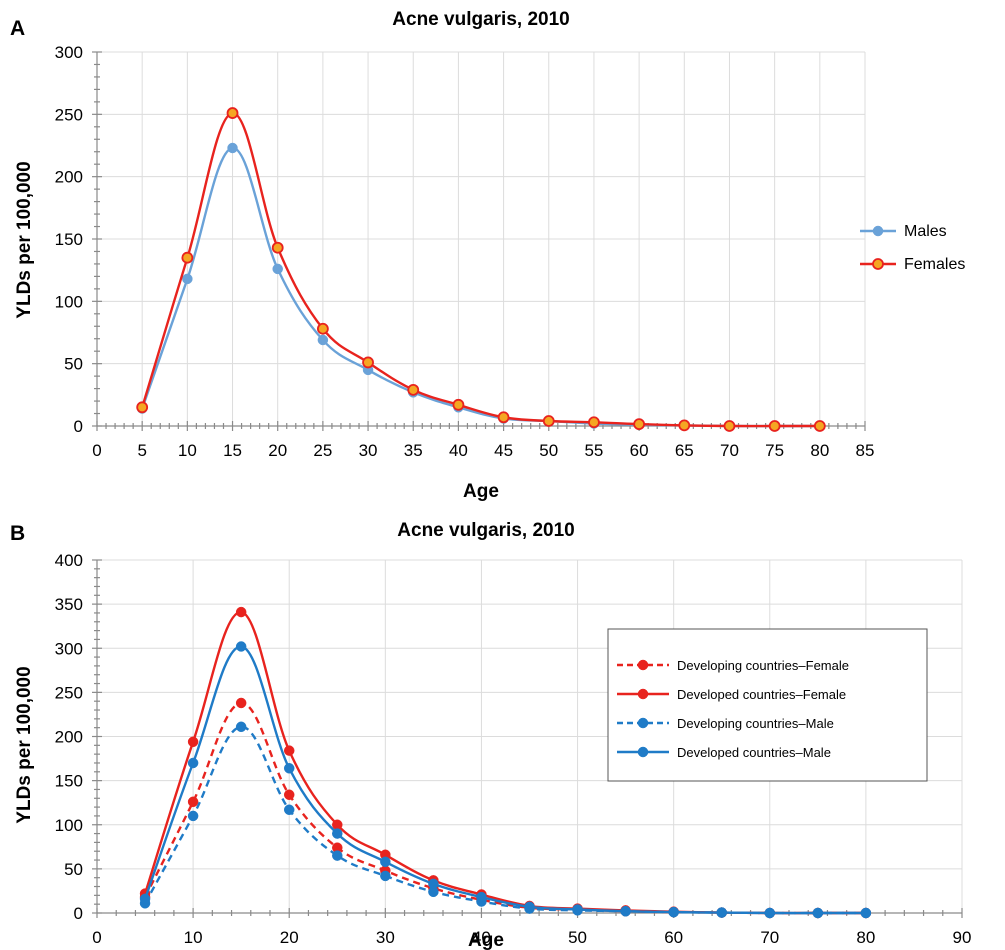 The width and height of the screenshot is (1005, 950). I want to click on x-tick-label: 45, so click(503, 450).